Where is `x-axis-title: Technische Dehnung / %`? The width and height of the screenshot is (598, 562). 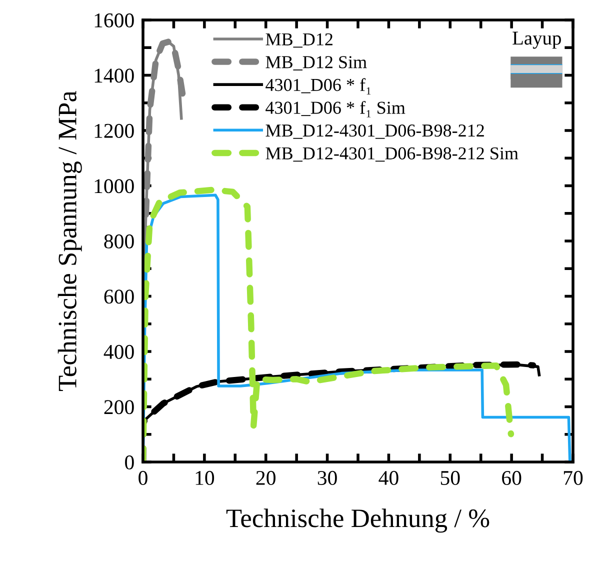 x-axis-title: Technische Dehnung / % is located at coordinates (358, 520).